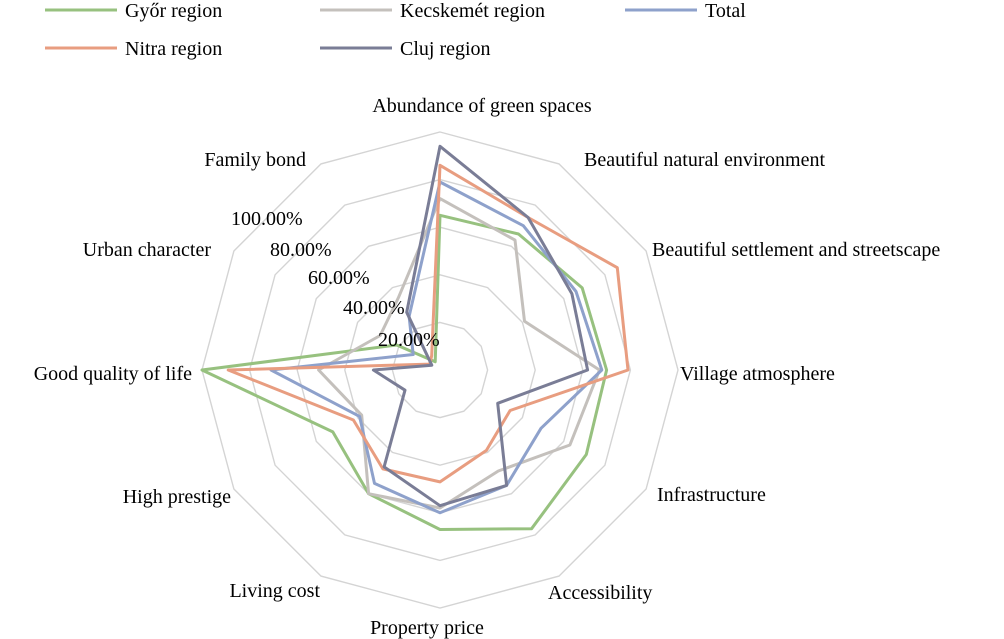 The image size is (1004, 639). I want to click on legend-label: Nitra region, so click(173, 49).